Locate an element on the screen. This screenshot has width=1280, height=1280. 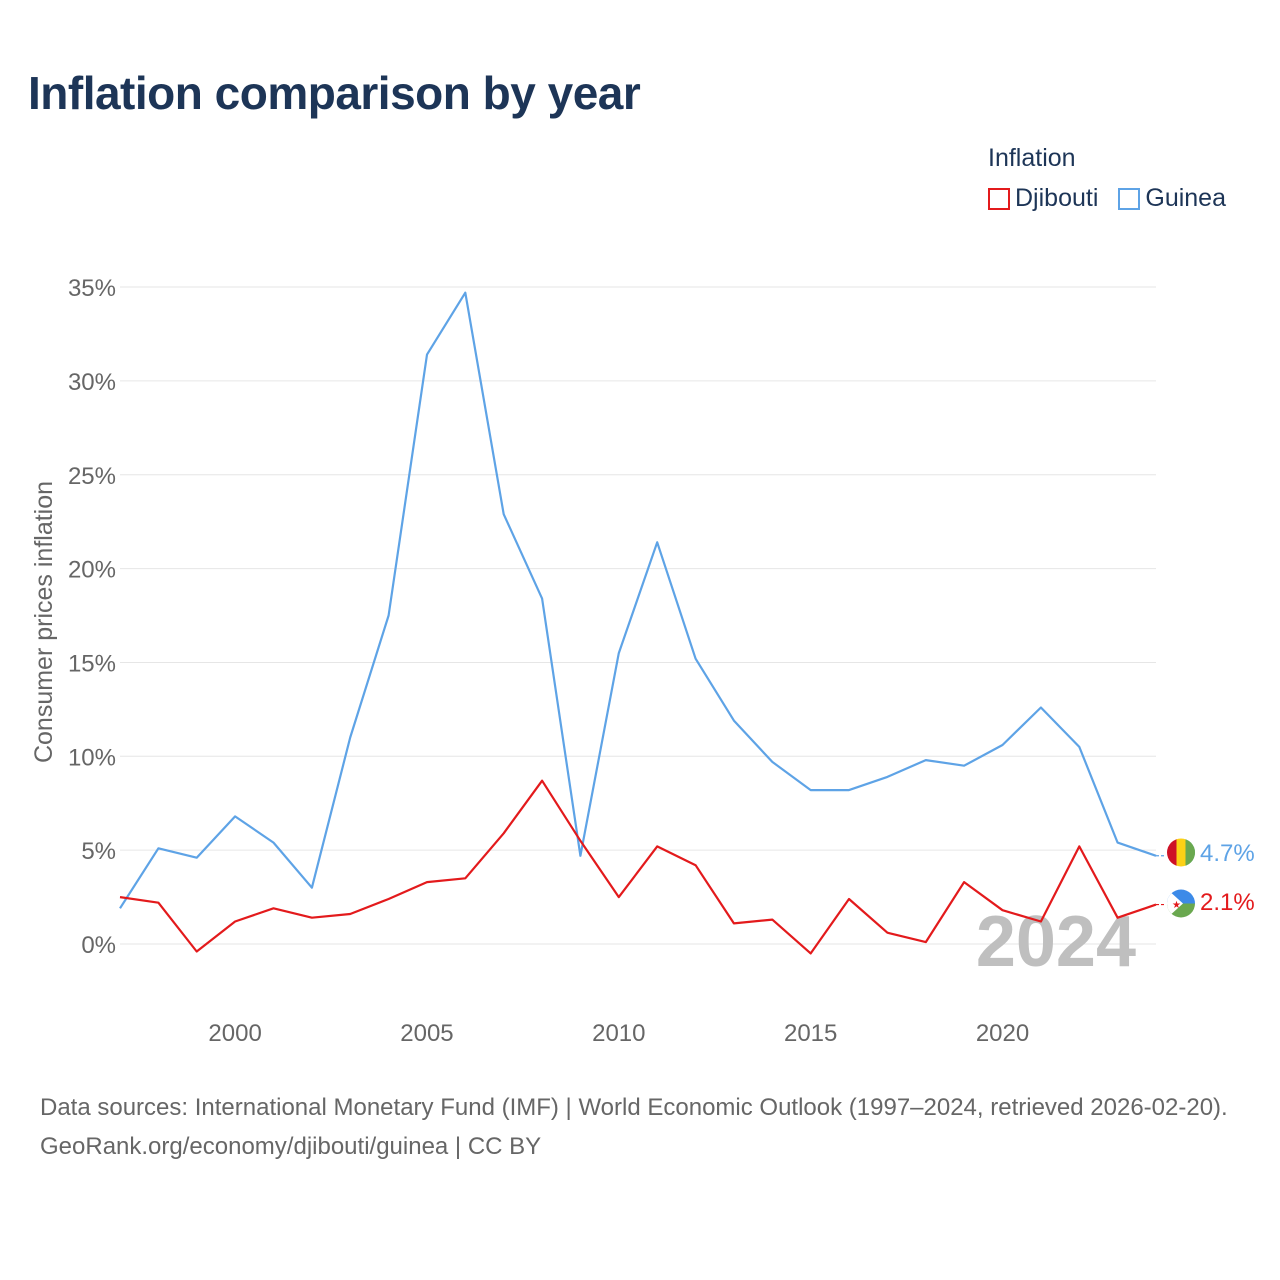
y-tick-label: 5% is located at coordinates (98, 851).